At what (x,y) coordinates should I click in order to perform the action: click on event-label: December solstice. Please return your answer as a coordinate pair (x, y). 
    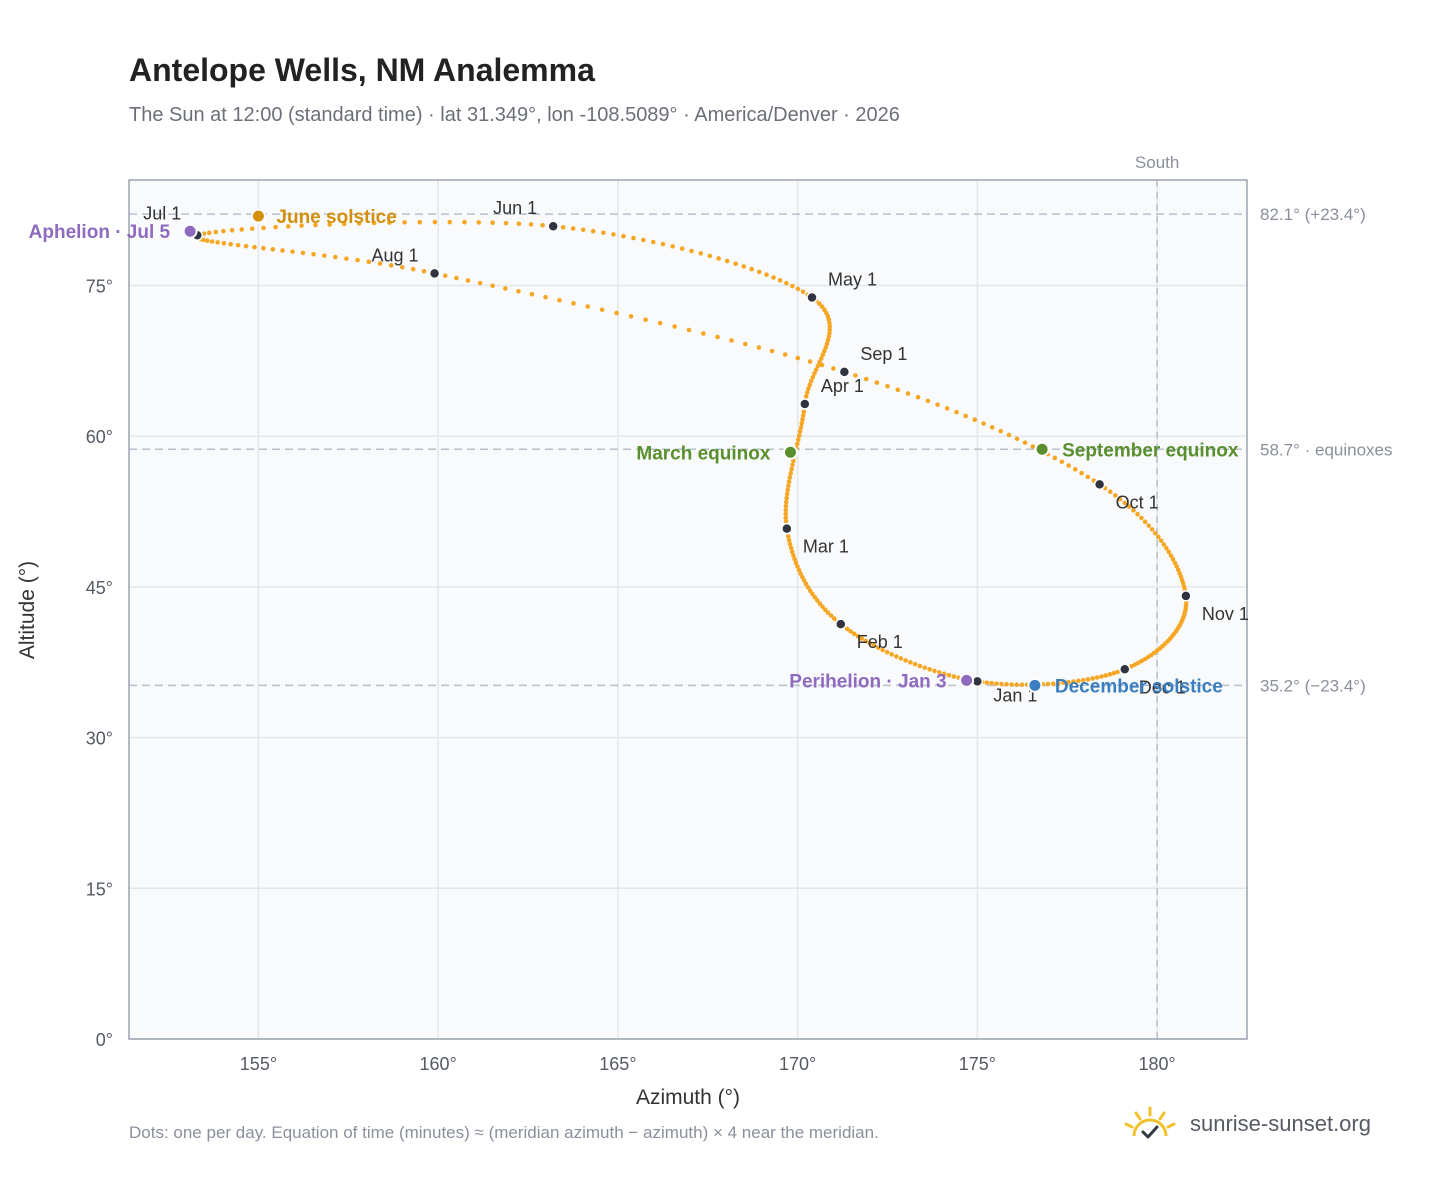
    Looking at the image, I should click on (1139, 686).